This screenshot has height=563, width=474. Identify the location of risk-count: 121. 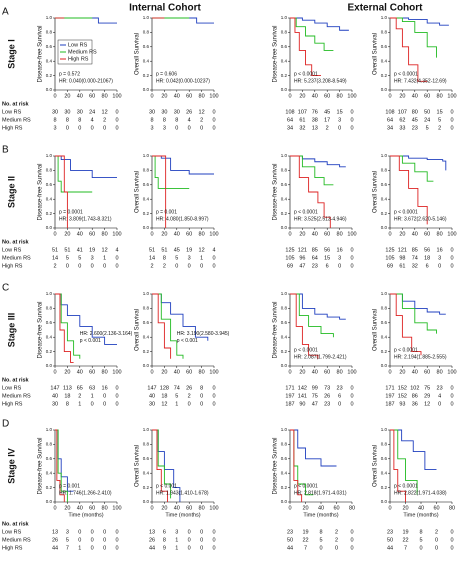
(302, 250).